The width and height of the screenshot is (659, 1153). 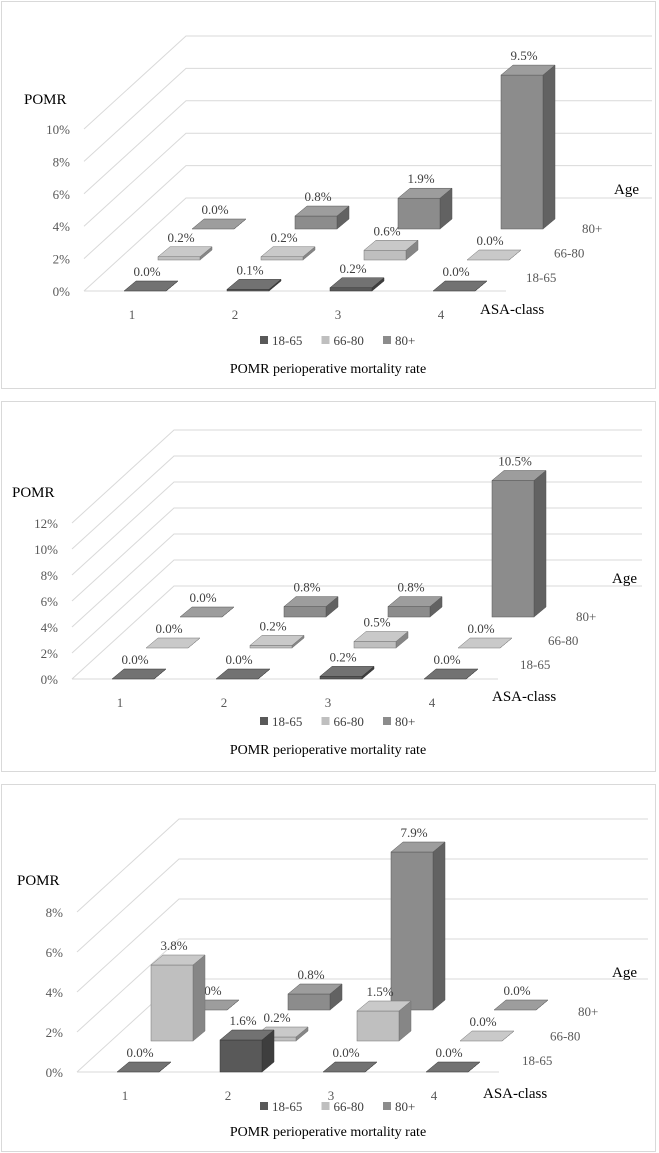 I want to click on legend-label: 66-80, so click(x=349, y=721).